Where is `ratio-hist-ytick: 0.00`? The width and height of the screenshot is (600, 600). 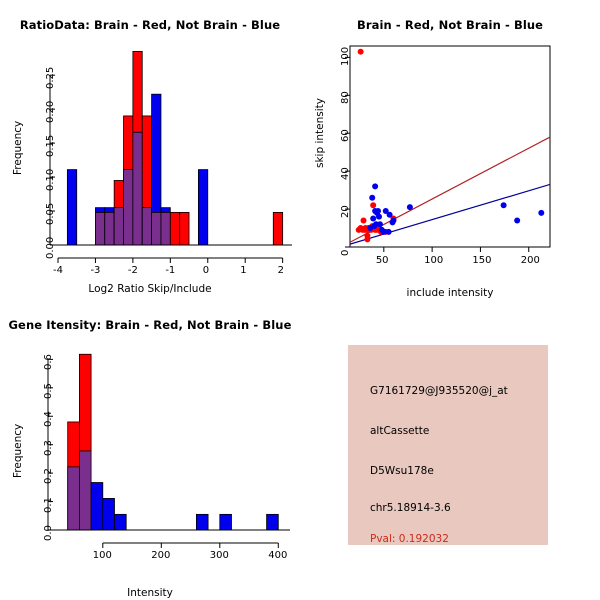
ratio-hist-ytick: 0.00 is located at coordinates (50, 247).